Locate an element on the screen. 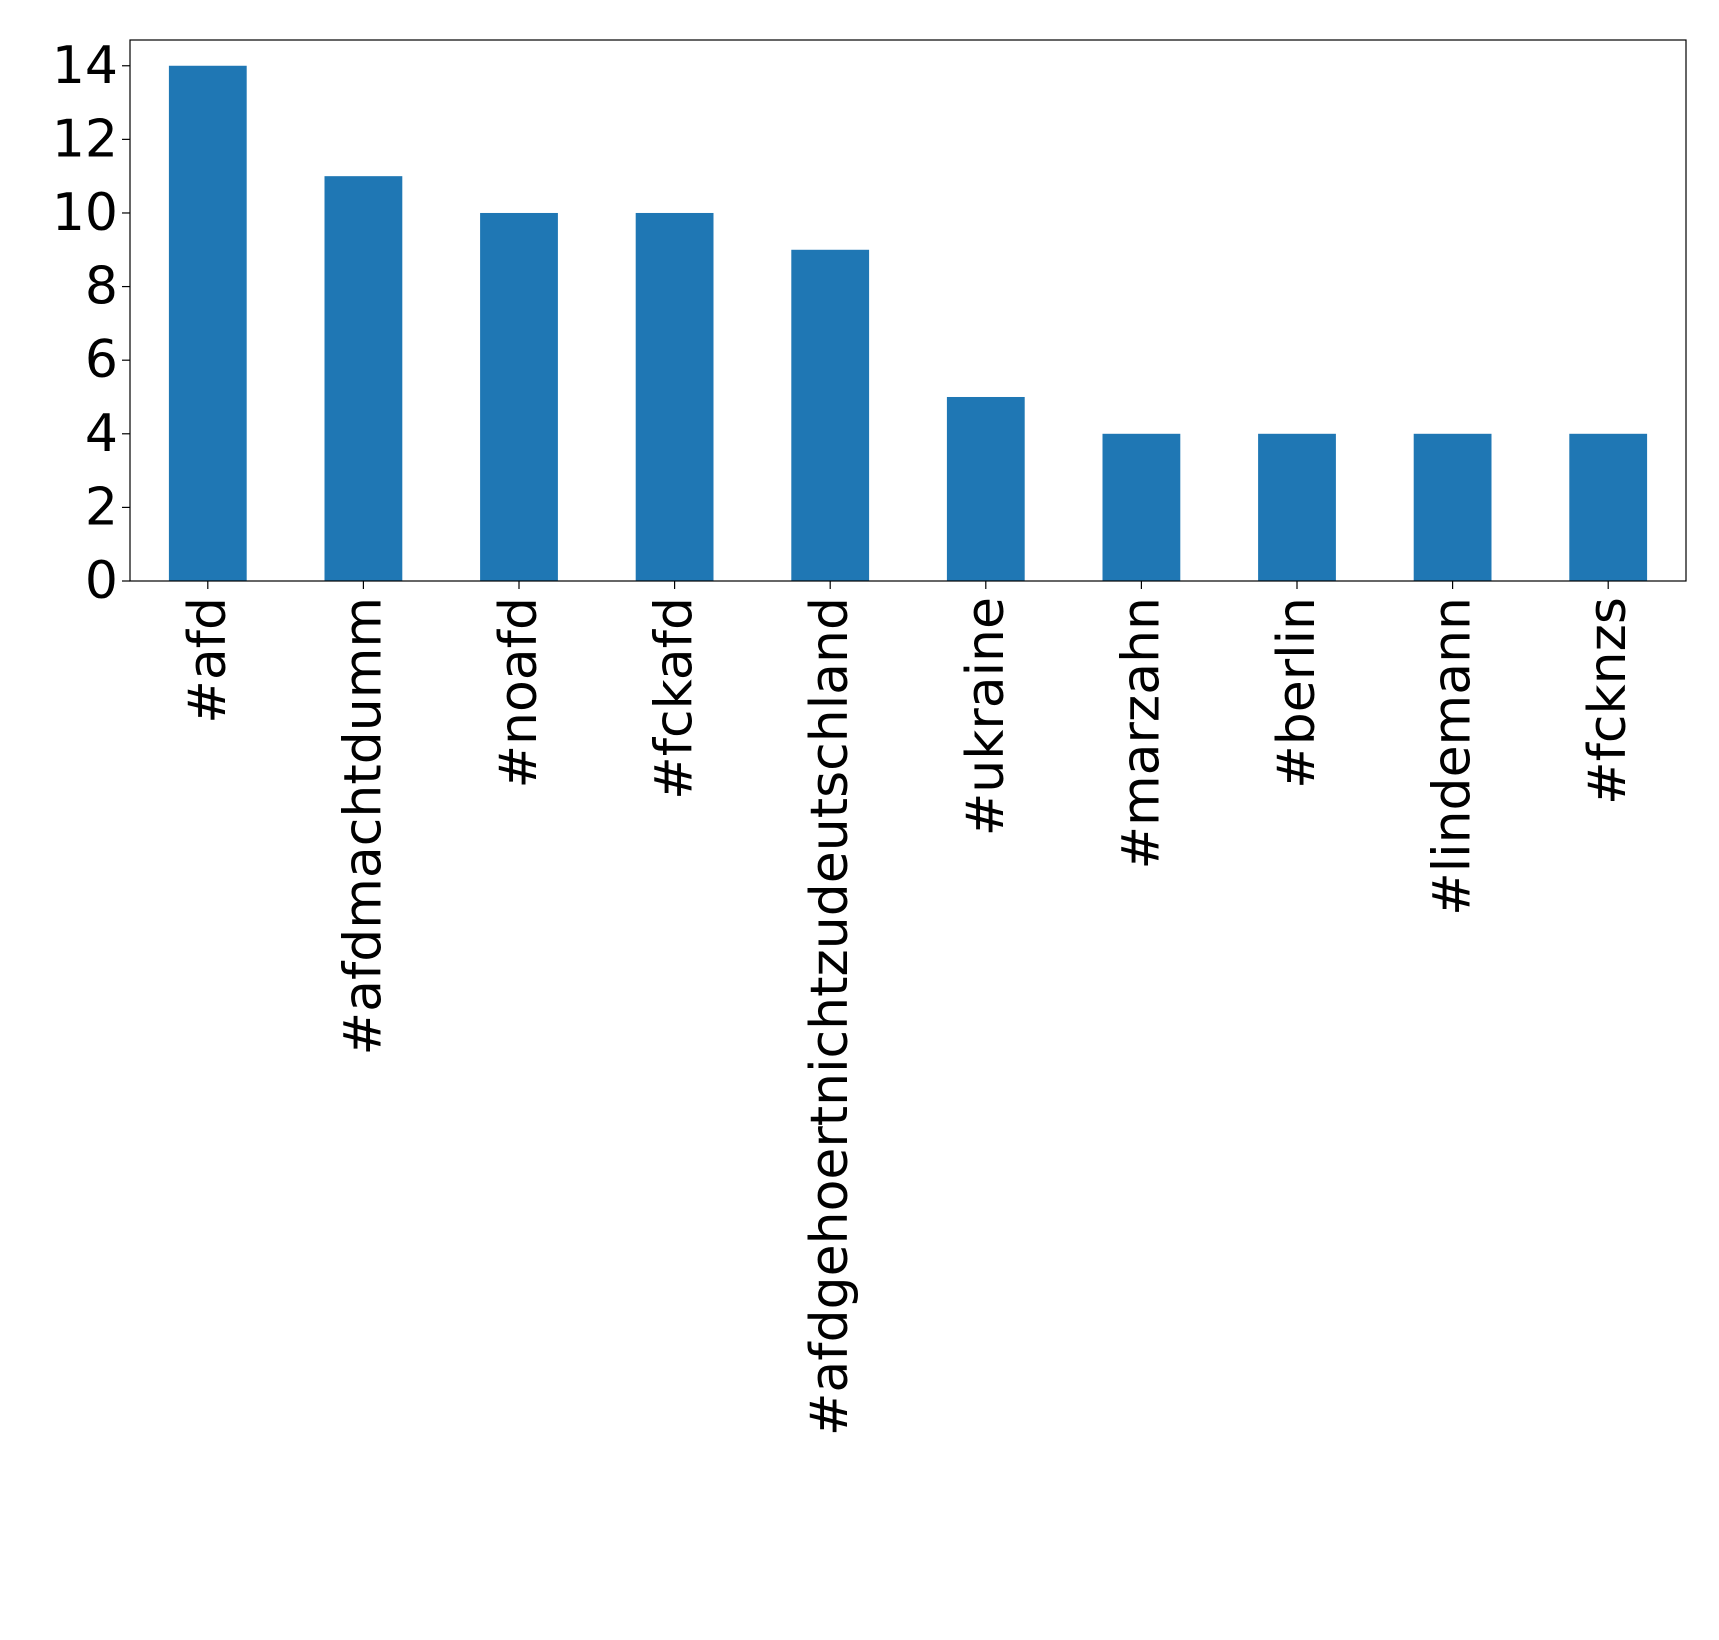  y-tick-label: 8 is located at coordinates (101, 287).